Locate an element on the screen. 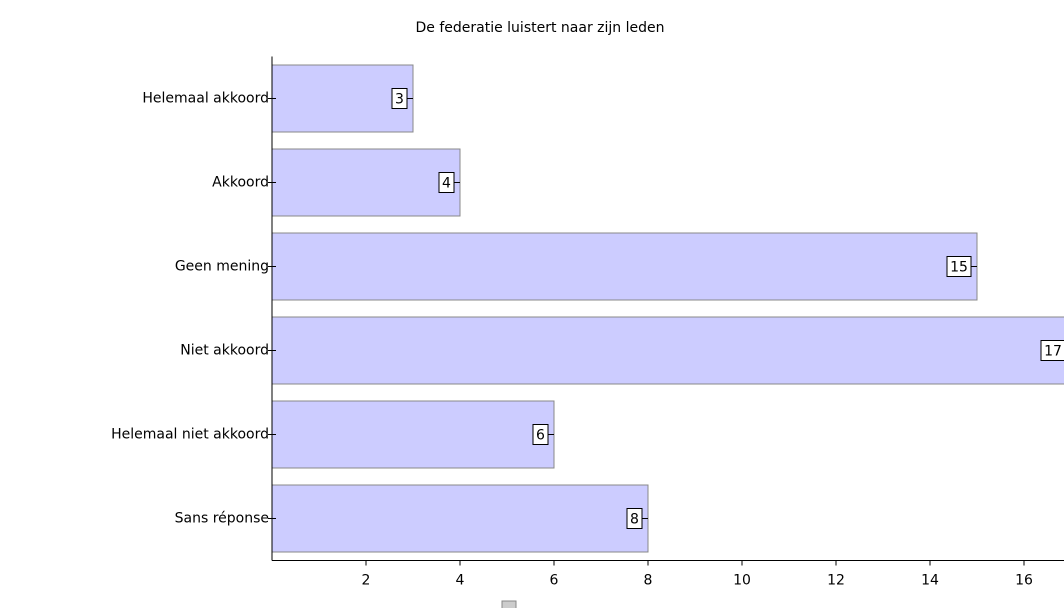 This screenshot has height=608, width=1064. value-label: 15 is located at coordinates (959, 268).